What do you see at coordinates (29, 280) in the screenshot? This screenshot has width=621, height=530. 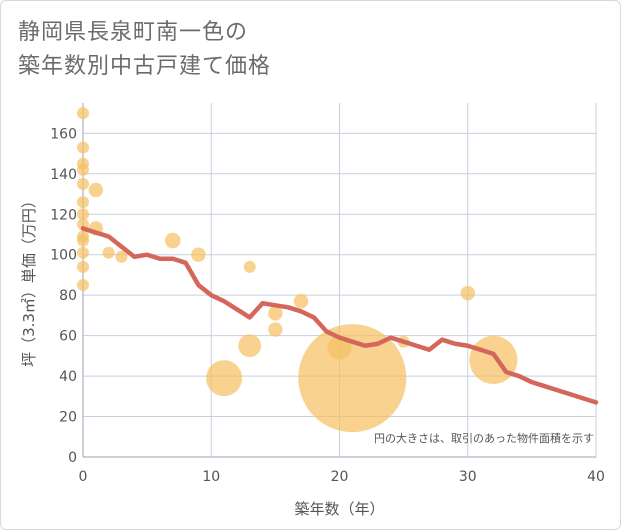 I see `y-axis-label: 坪（3.3㎡）単価（万円）` at bounding box center [29, 280].